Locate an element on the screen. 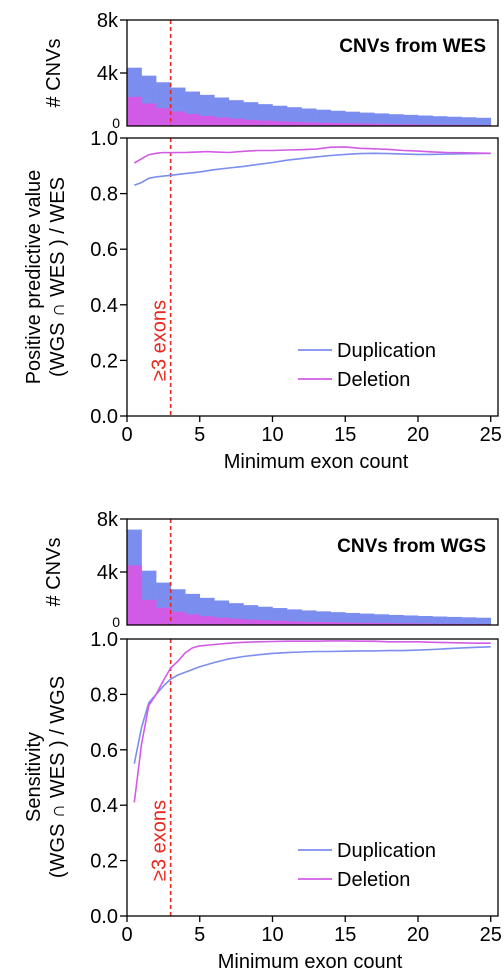 The image size is (504, 977). wgs-histogram-bars is located at coordinates (309, 572).